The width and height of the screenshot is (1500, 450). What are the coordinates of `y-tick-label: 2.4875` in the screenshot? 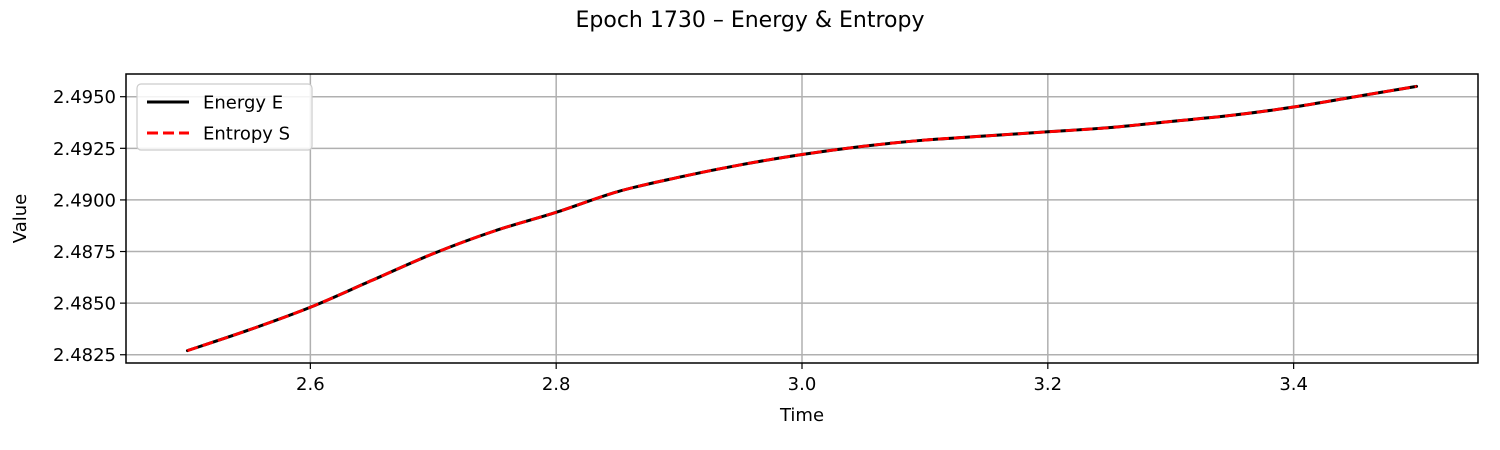 It's located at (84, 252).